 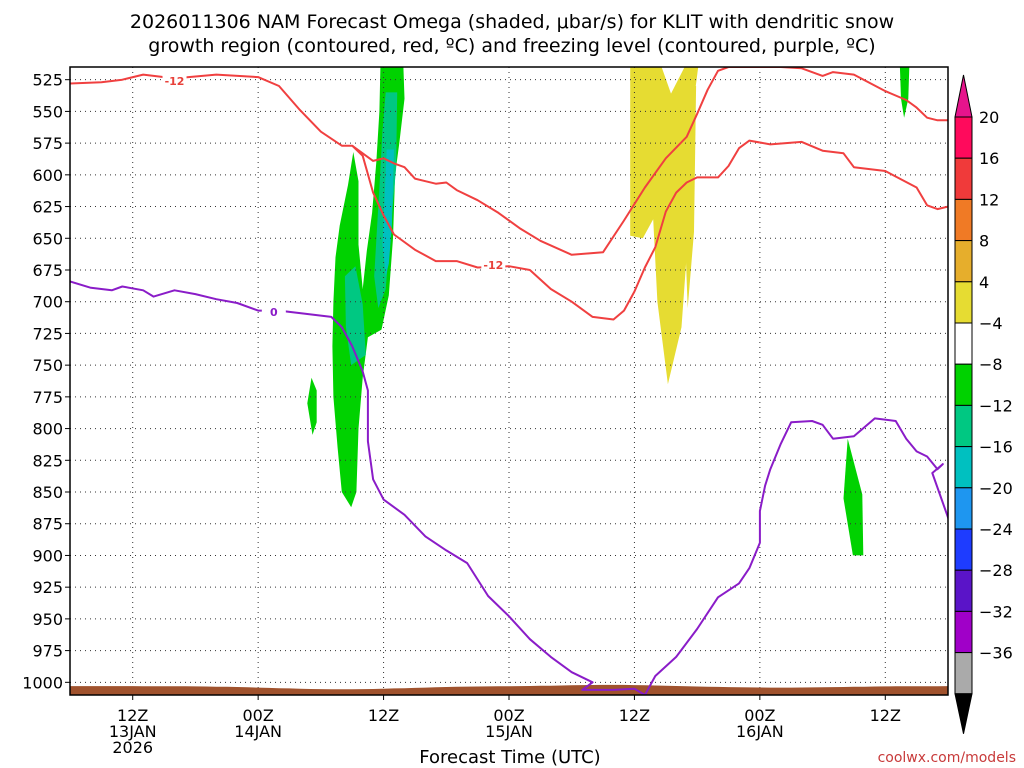 What do you see at coordinates (388, 213) in the screenshot?
I see `omega-cyan-core` at bounding box center [388, 213].